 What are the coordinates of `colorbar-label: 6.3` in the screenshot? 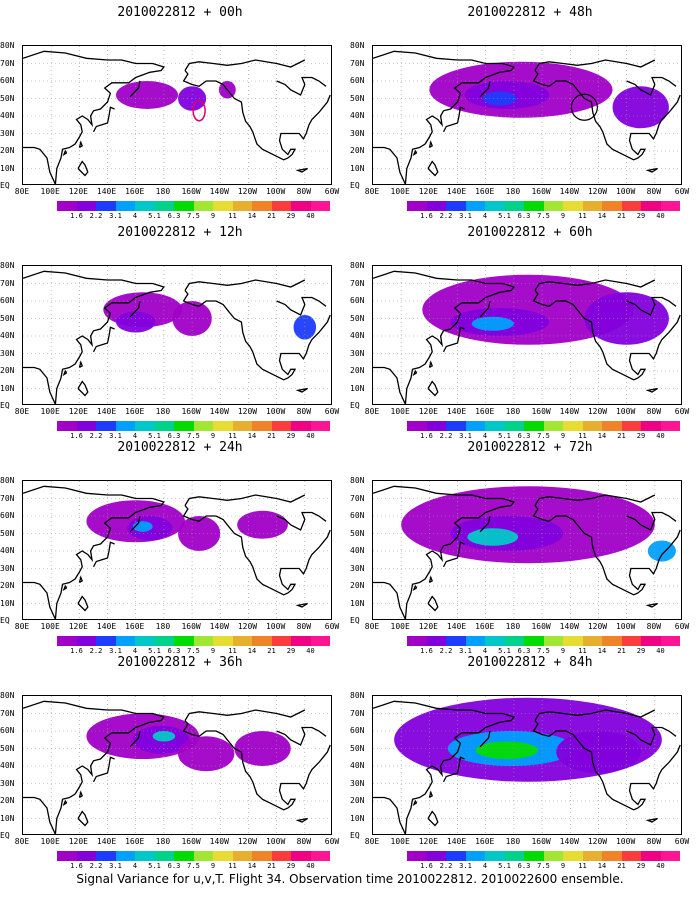 It's located at (174, 651).